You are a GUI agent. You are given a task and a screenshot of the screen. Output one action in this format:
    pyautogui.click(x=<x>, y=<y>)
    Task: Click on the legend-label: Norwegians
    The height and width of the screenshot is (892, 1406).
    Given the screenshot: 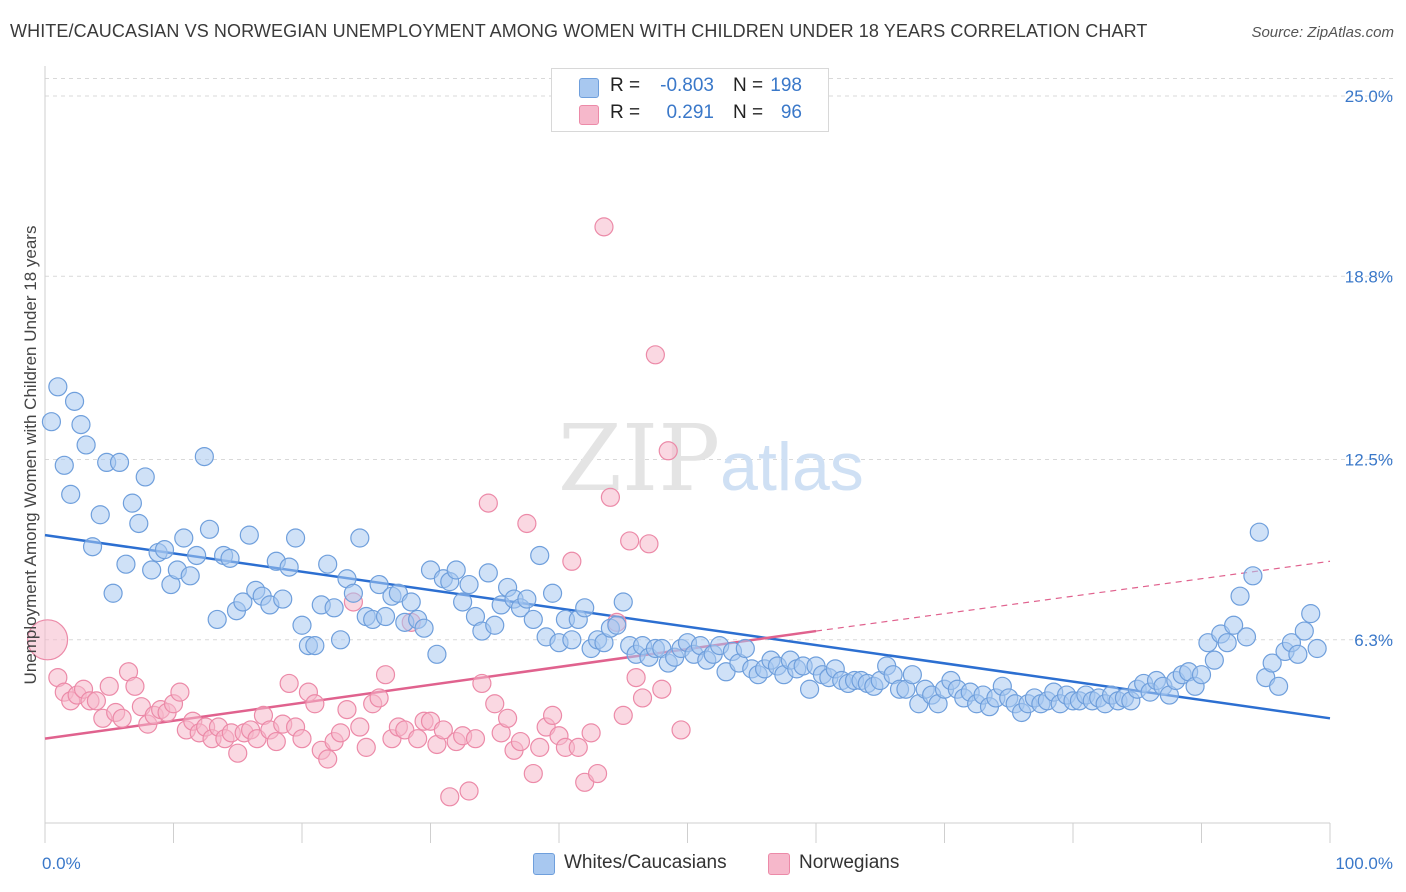 What is the action you would take?
    pyautogui.click(x=849, y=862)
    